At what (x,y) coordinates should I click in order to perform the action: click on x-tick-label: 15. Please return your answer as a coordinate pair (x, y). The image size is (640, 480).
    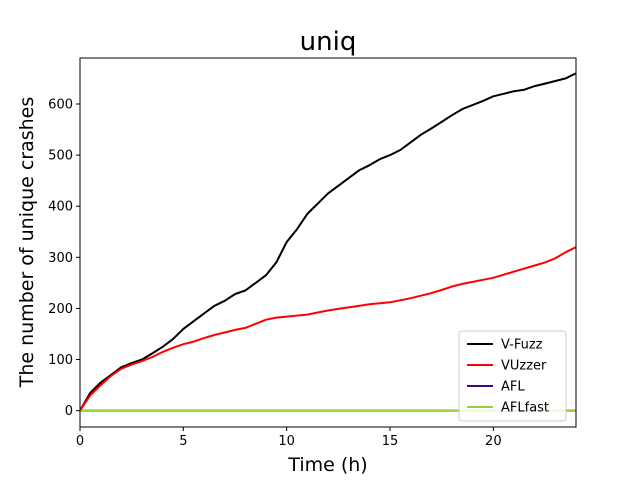
    Looking at the image, I should click on (390, 441).